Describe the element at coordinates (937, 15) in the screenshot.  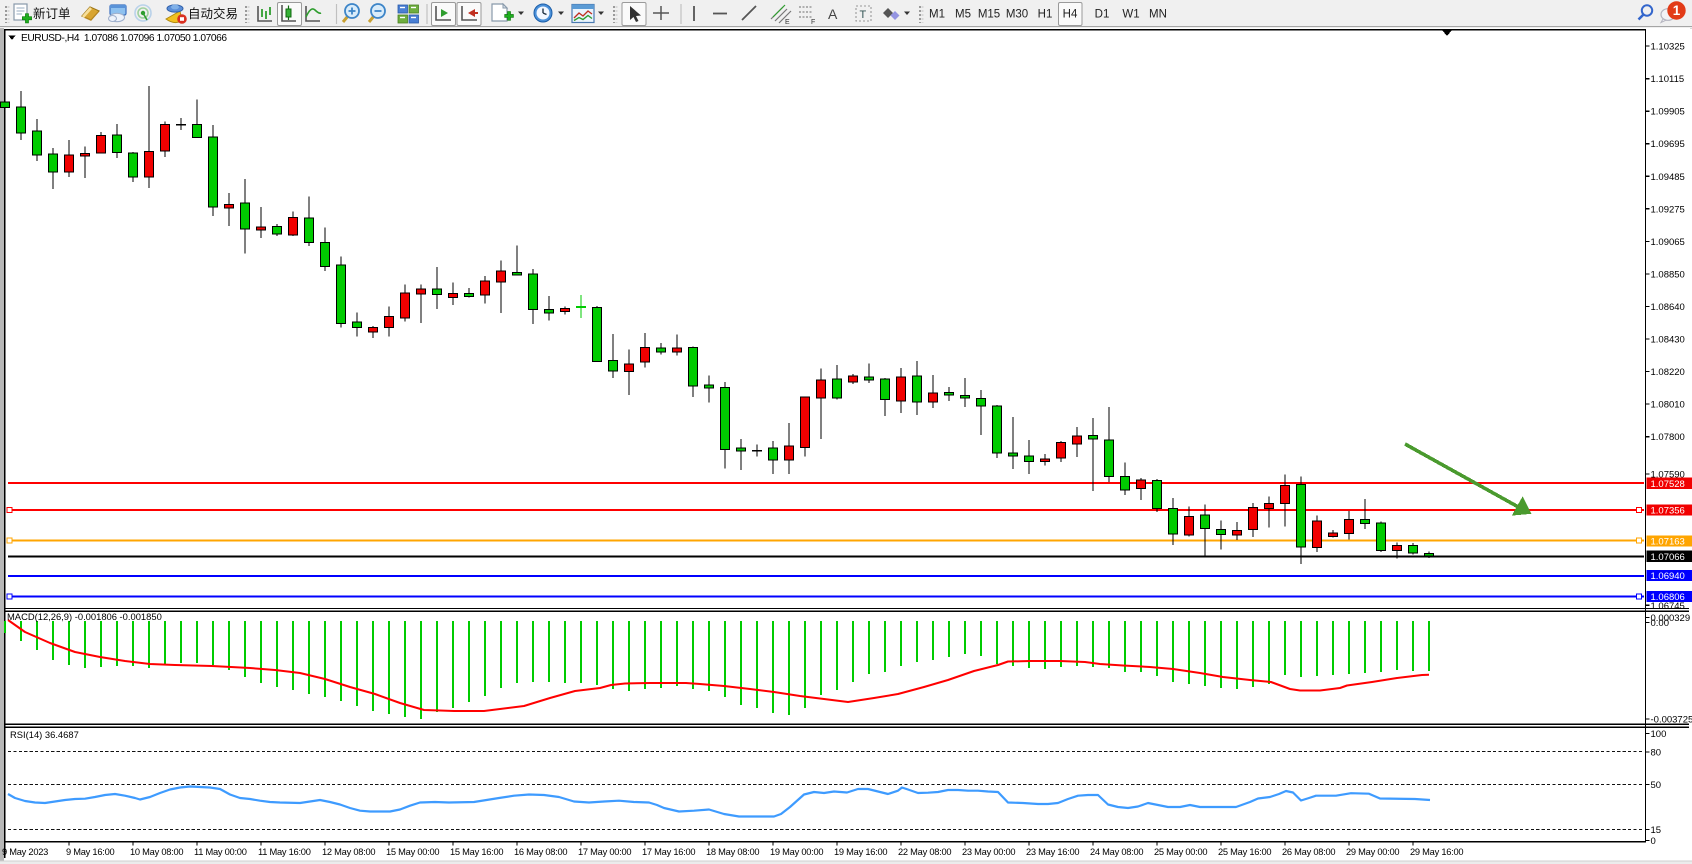
I see `svg-text: M1` at that location.